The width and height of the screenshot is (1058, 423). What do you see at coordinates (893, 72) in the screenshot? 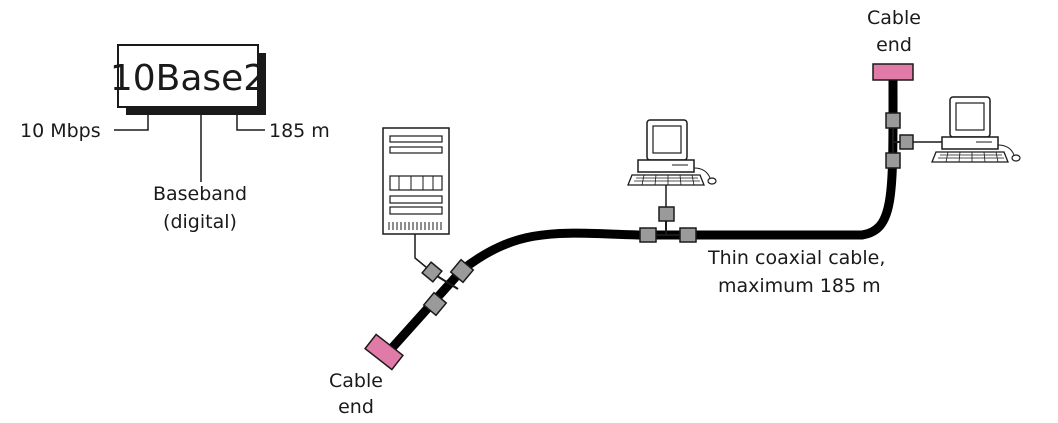
I see `cable-end-right-terminator` at bounding box center [893, 72].